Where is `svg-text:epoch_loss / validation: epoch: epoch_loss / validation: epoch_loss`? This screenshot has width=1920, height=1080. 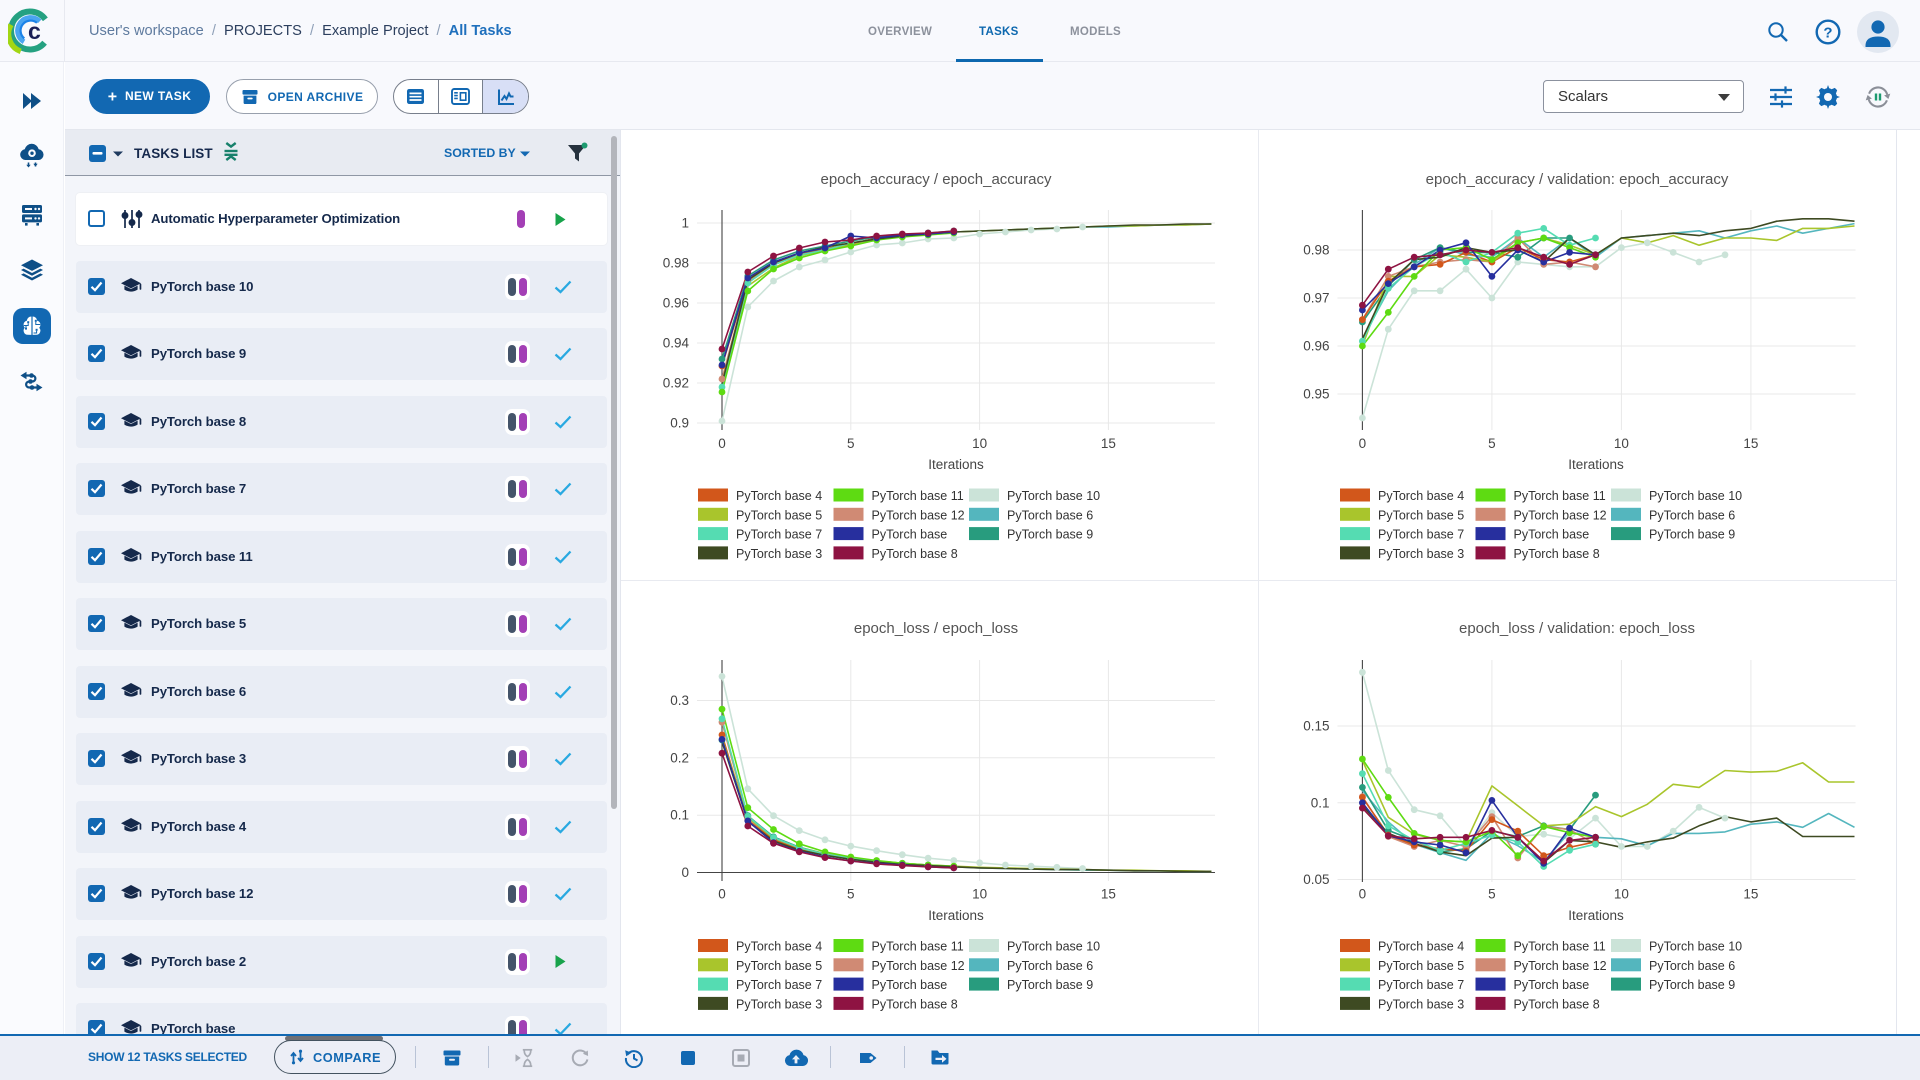 svg-text:epoch_loss / validation: epoch: epoch_loss / validation: epoch_loss is located at coordinates (1577, 628).